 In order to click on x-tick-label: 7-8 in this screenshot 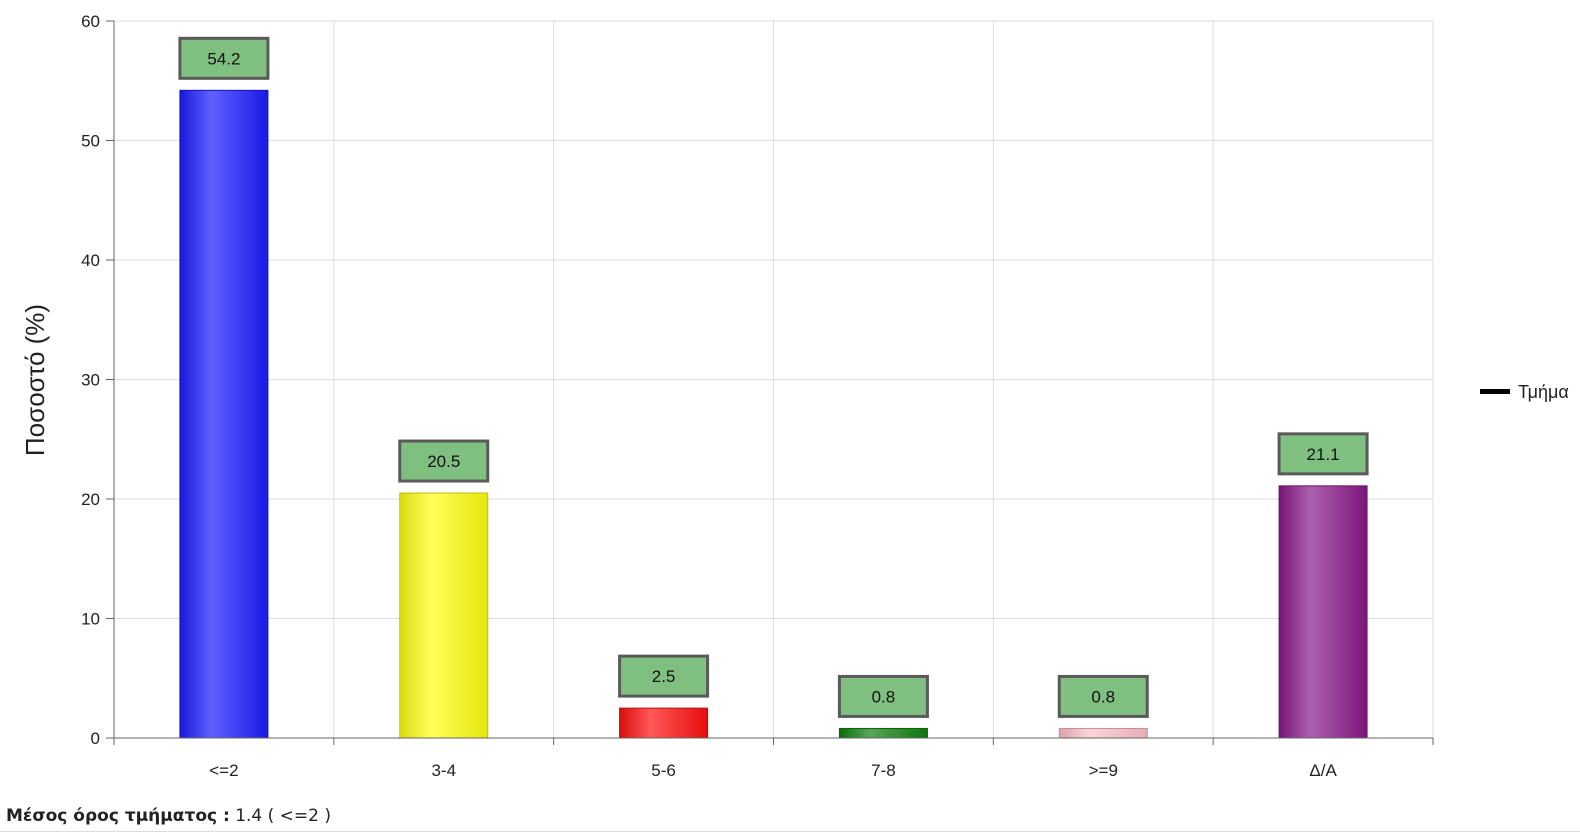, I will do `click(883, 770)`.